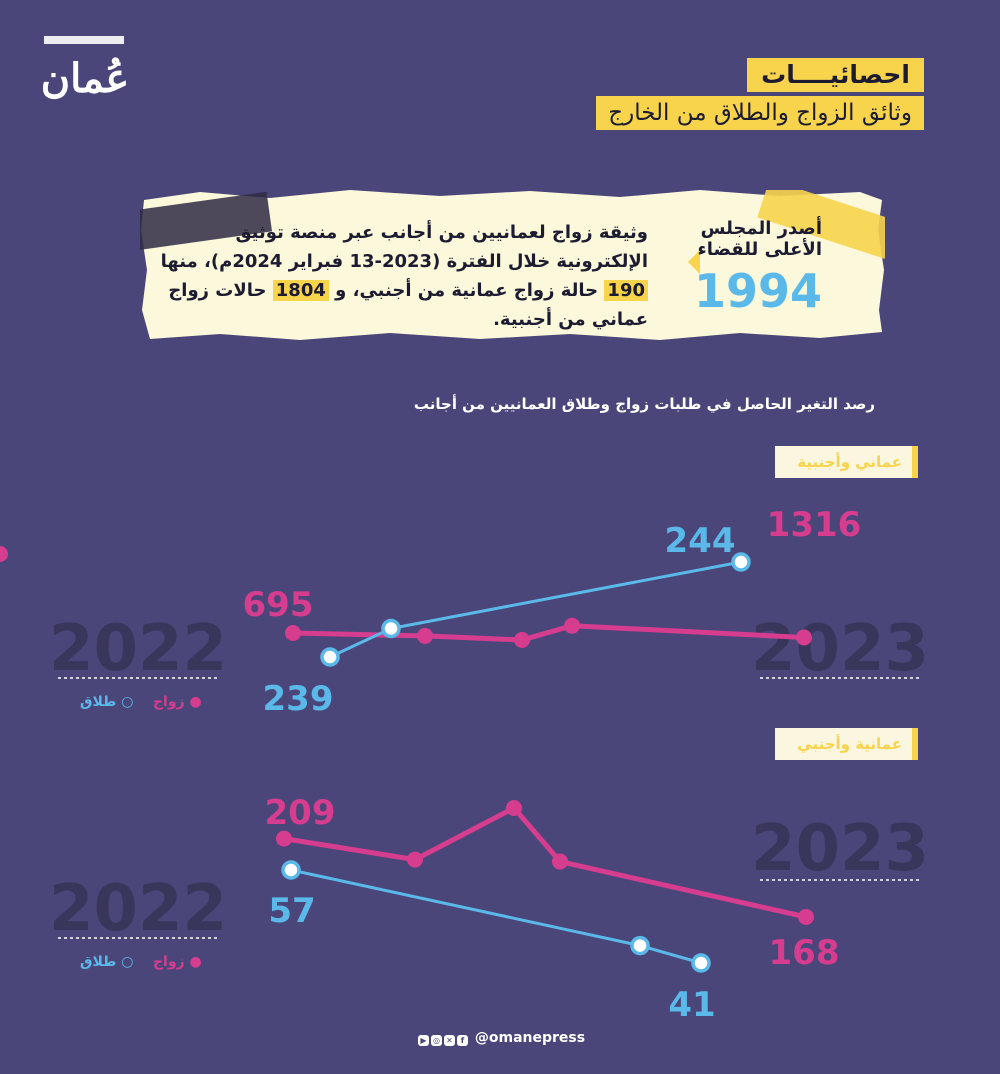 This screenshot has width=1000, height=1074. What do you see at coordinates (300, 290) in the screenshot?
I see `note-highlight-1804: 1804` at bounding box center [300, 290].